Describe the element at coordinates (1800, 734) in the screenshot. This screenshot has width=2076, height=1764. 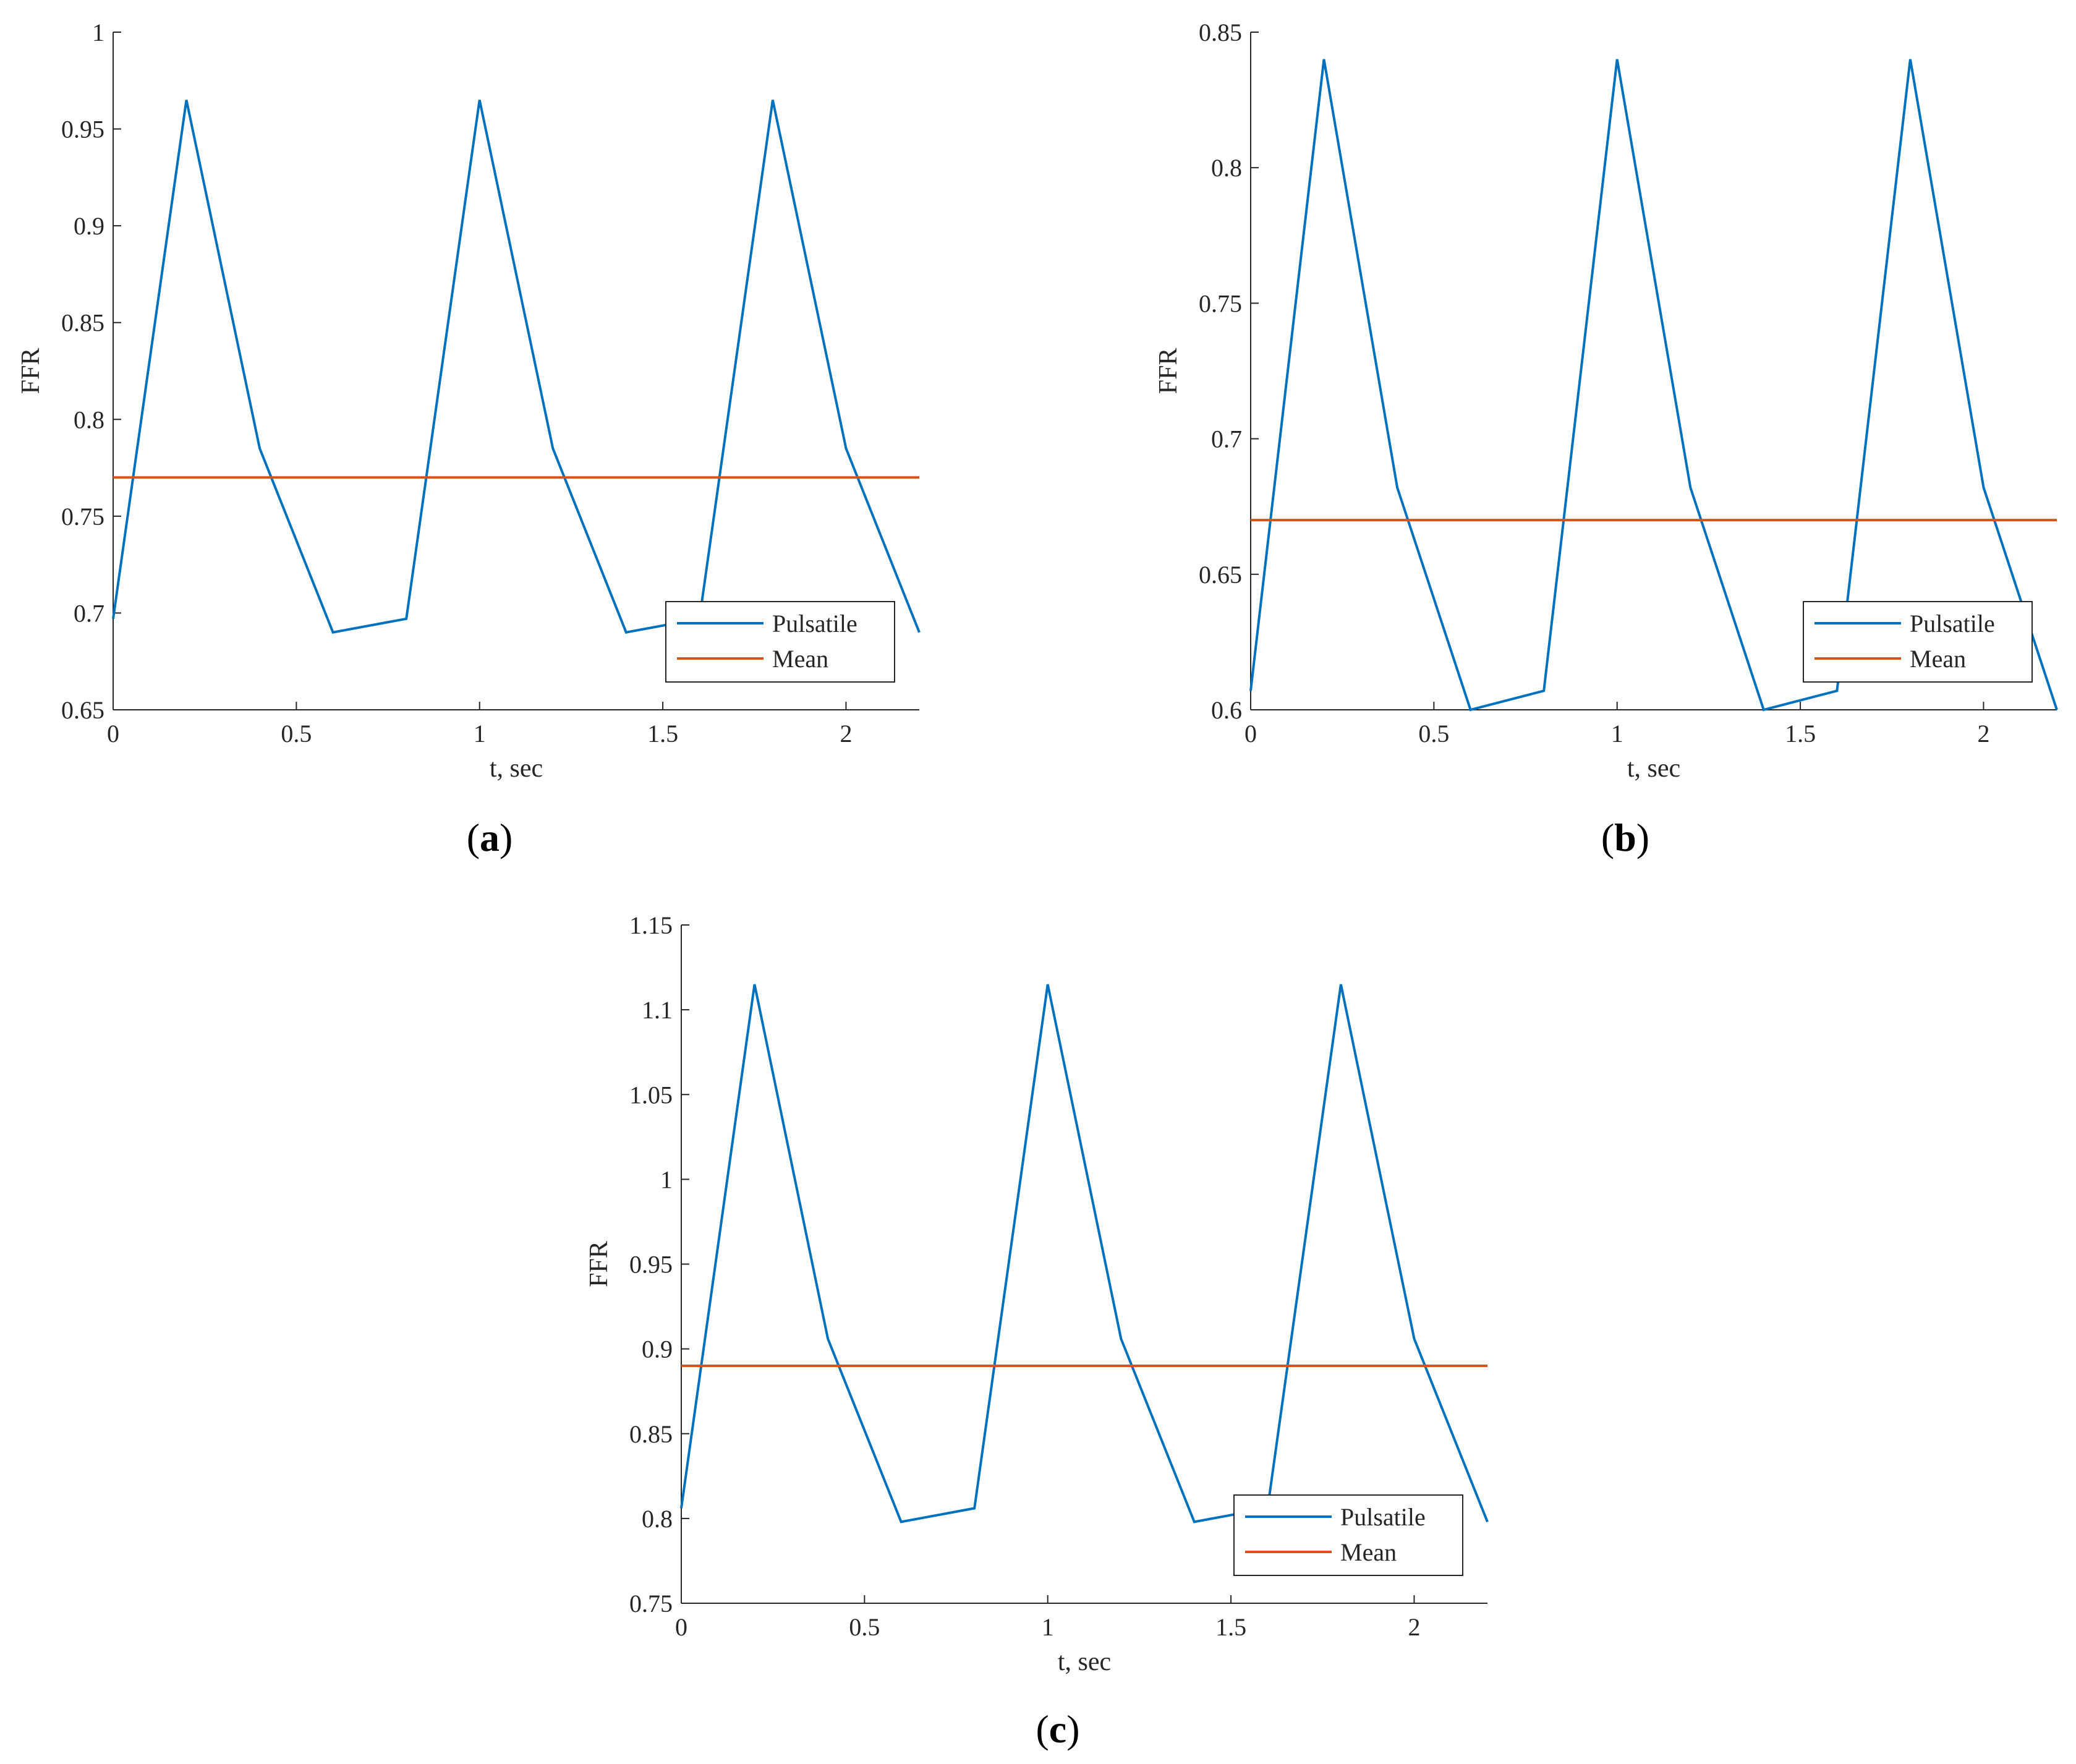
I see `panel-b-x-tick-label: 1.5` at that location.